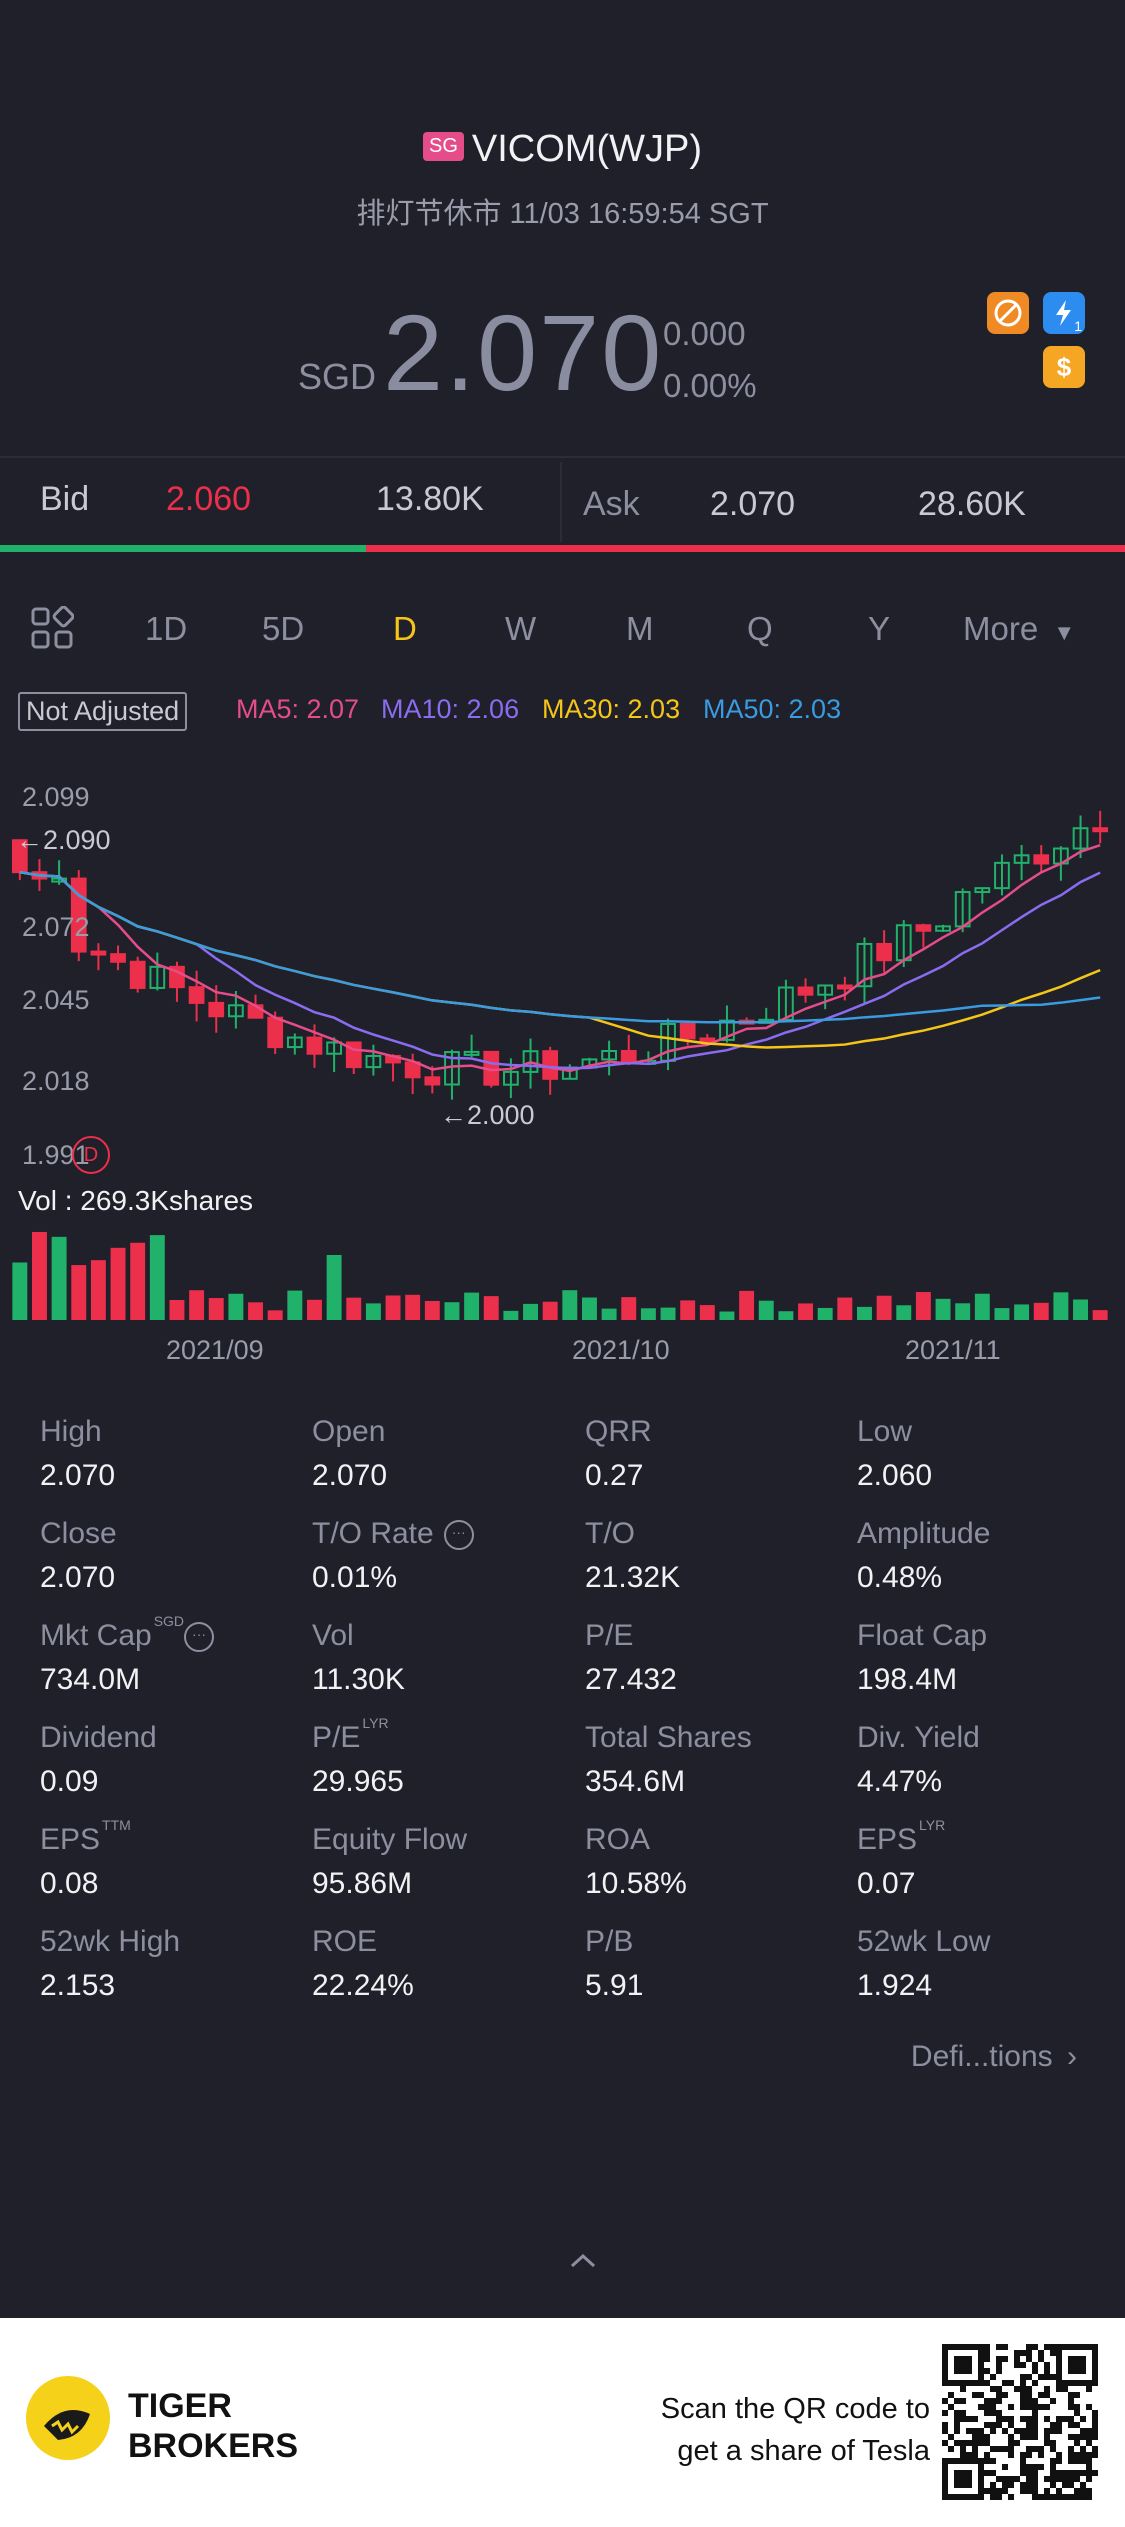  What do you see at coordinates (169, 1621) in the screenshot?
I see `currency-superscript: SGD` at bounding box center [169, 1621].